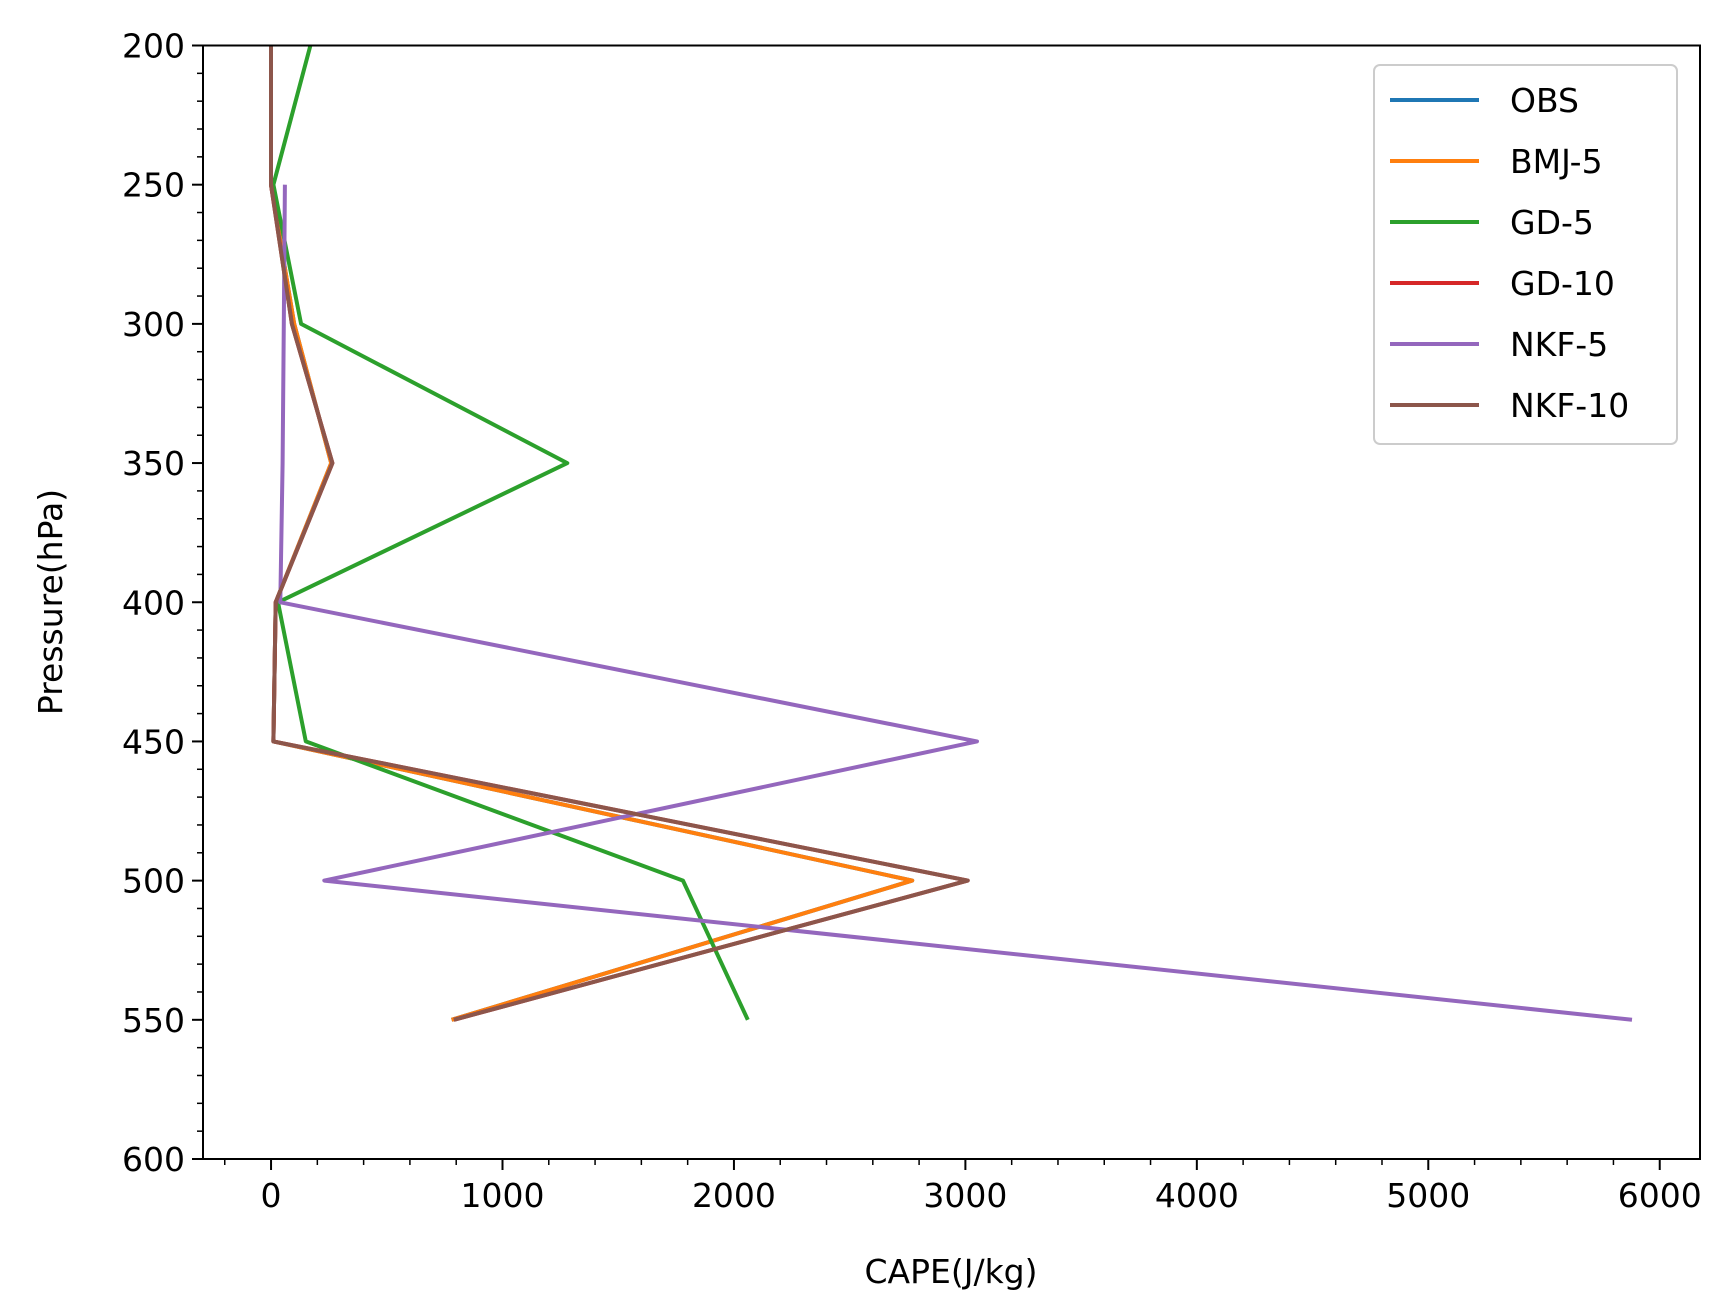  What do you see at coordinates (1556, 161) in the screenshot?
I see `legend-label: BMJ-5` at bounding box center [1556, 161].